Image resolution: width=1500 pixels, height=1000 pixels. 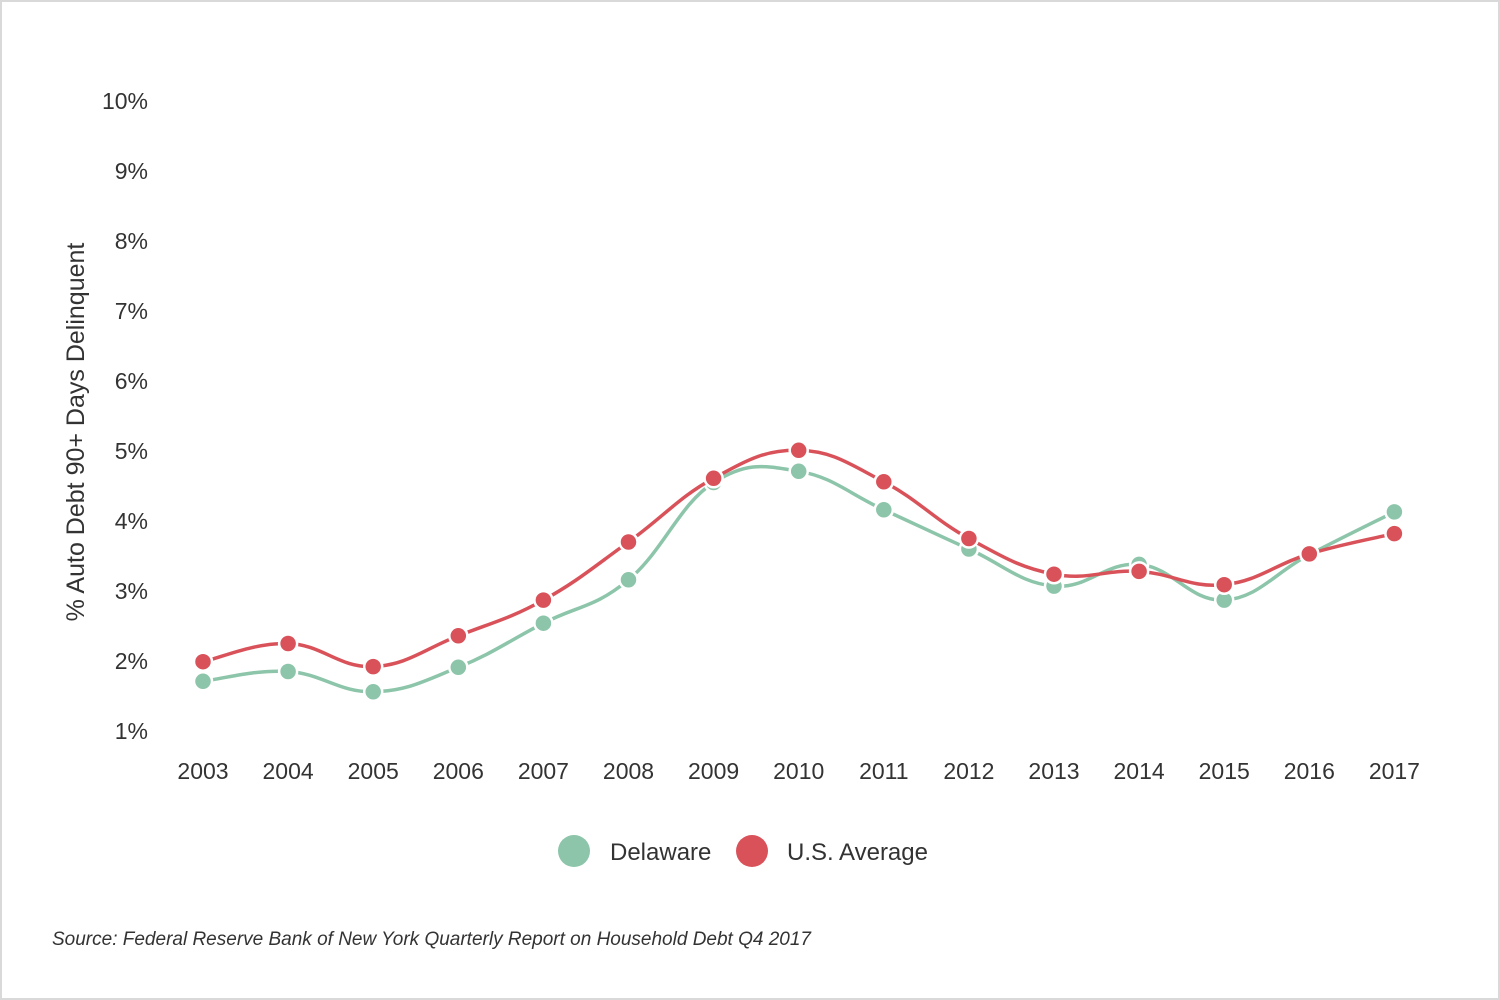 I want to click on x-tick-label: 2003, so click(x=202, y=771).